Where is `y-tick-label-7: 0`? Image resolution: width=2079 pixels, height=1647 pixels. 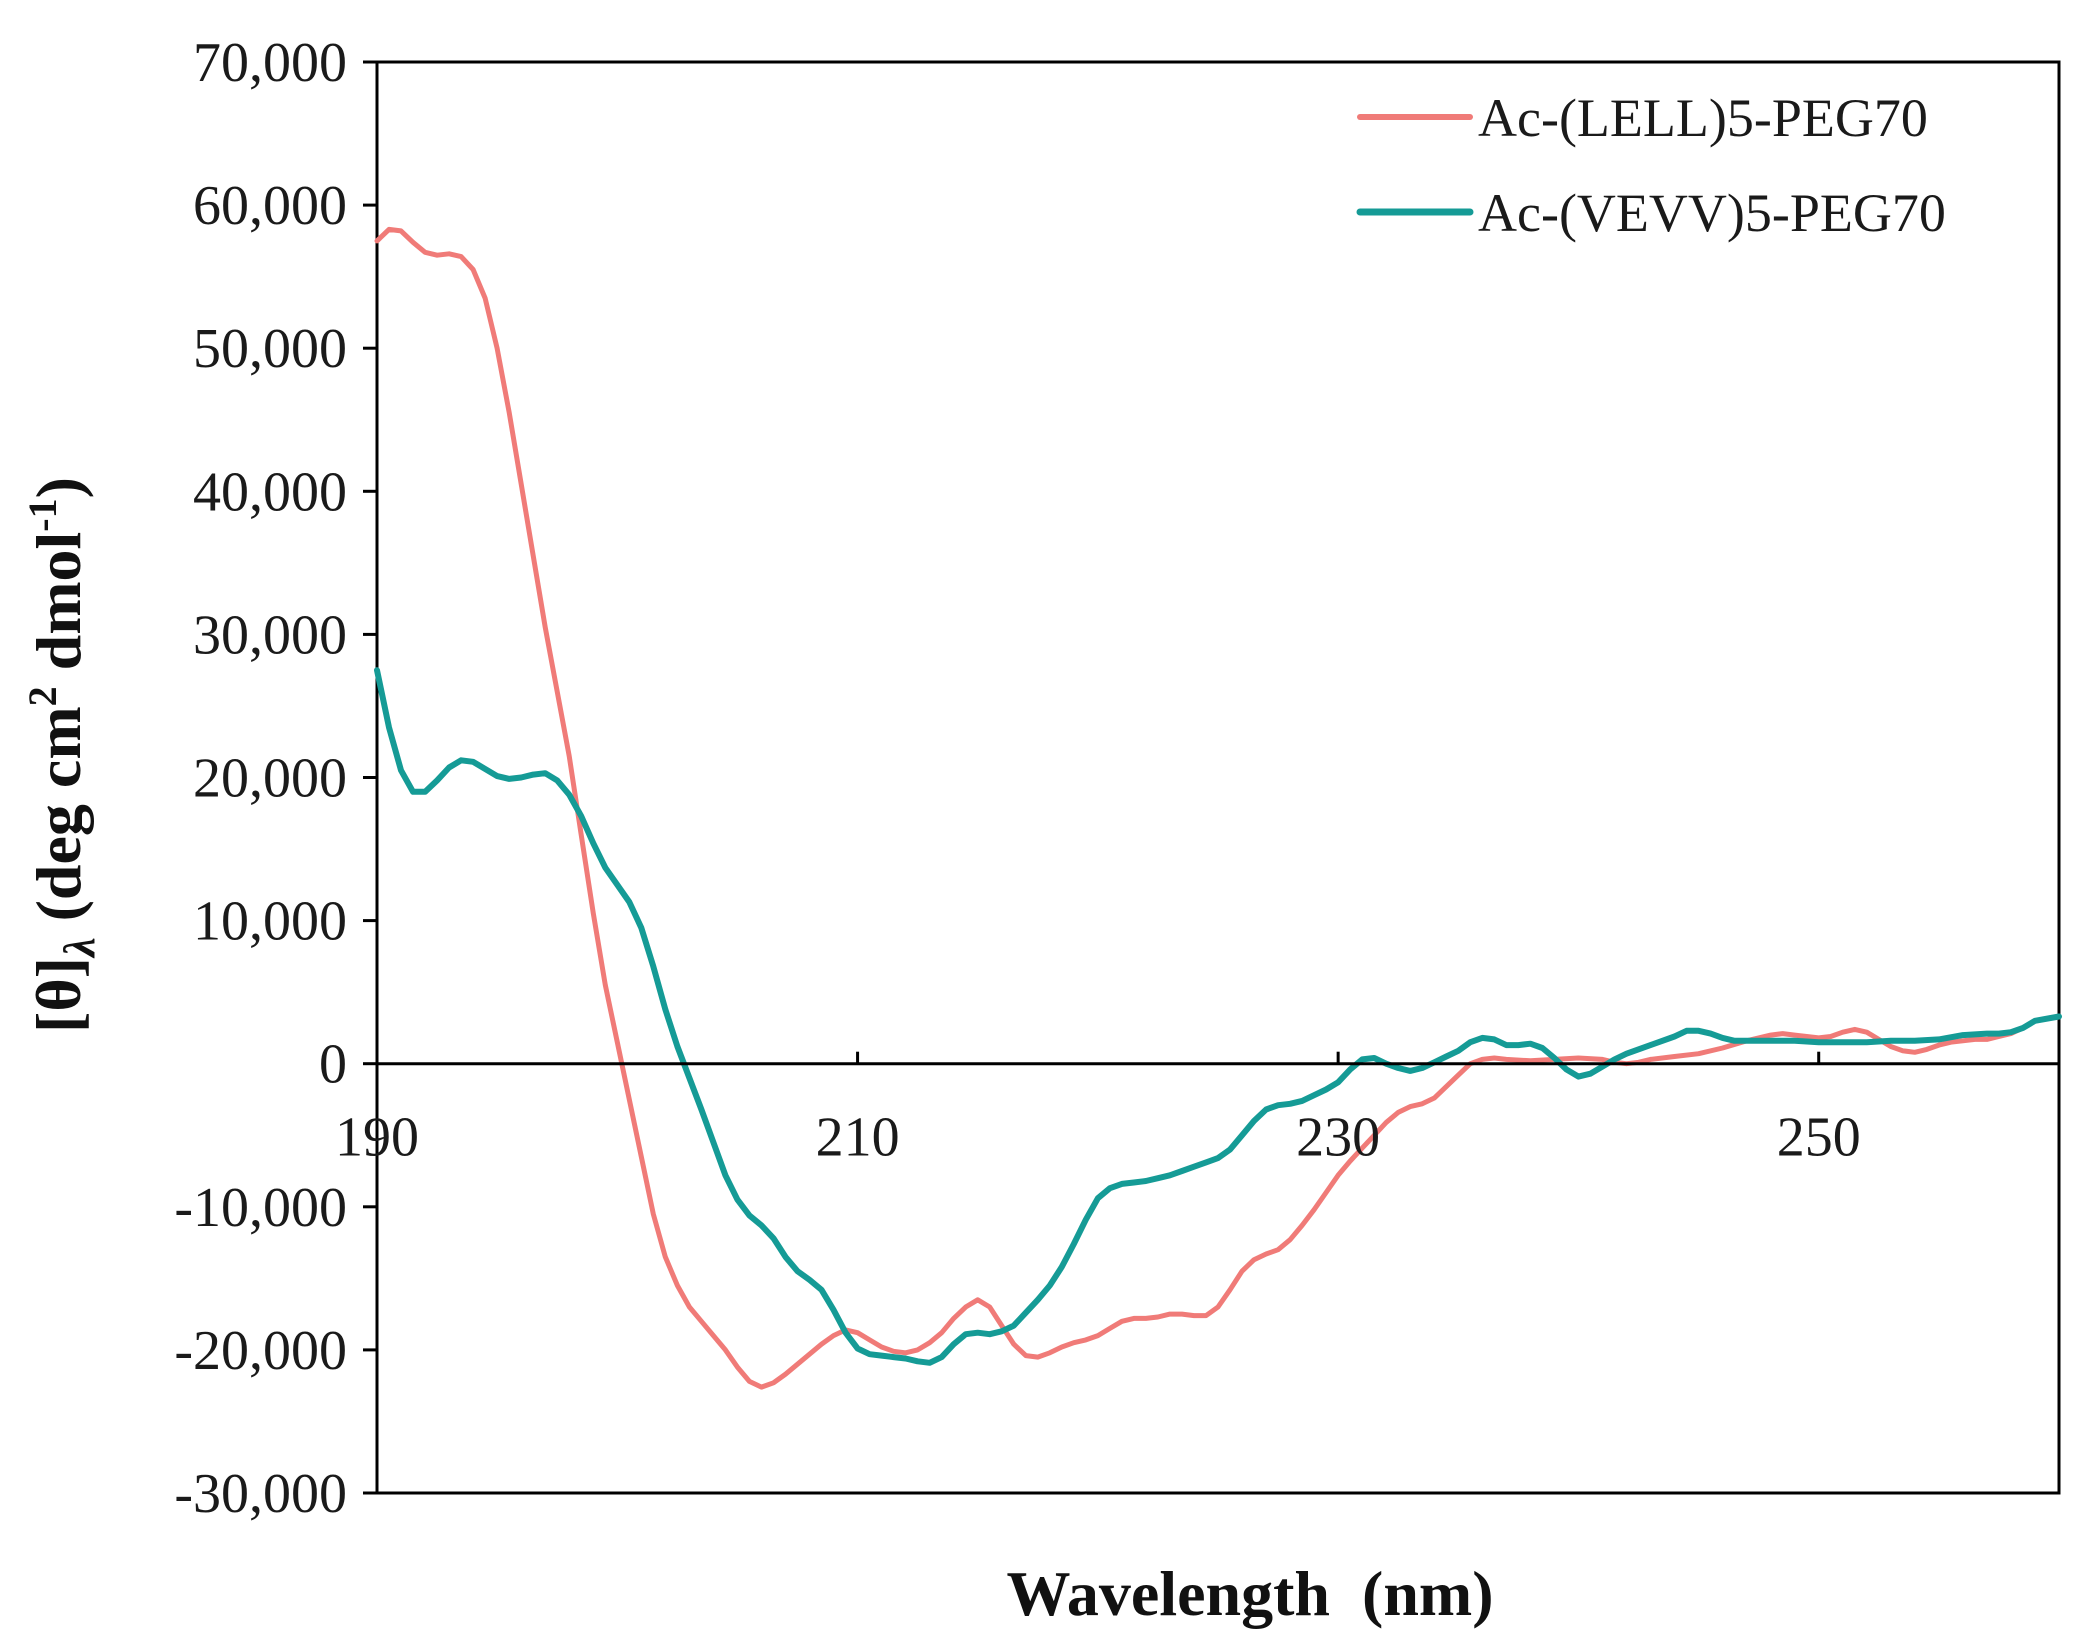
y-tick-label-7: 0 is located at coordinates (333, 1065).